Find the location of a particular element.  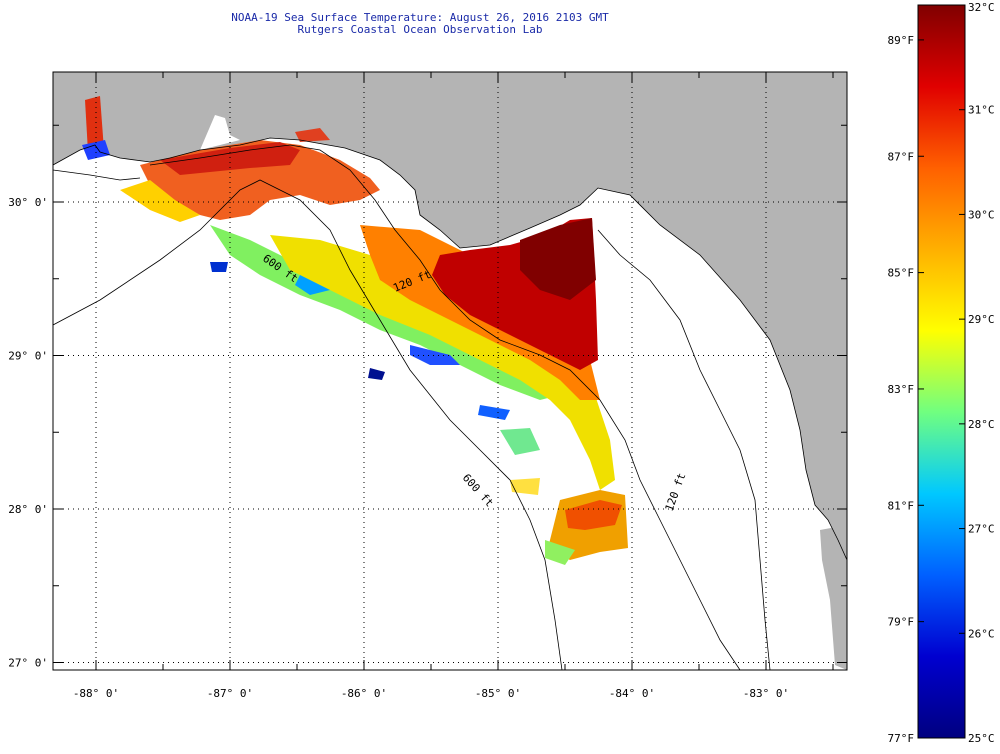

lat-label: 30° 0' is located at coordinates (28, 202).